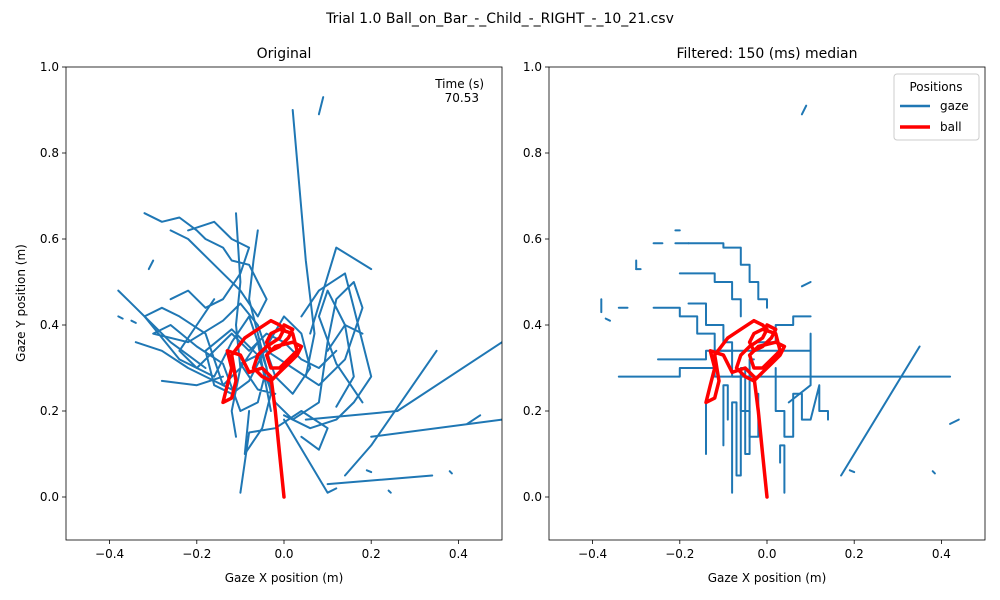 The height and width of the screenshot is (600, 1000). What do you see at coordinates (936, 87) in the screenshot?
I see `legend-title: Positions` at bounding box center [936, 87].